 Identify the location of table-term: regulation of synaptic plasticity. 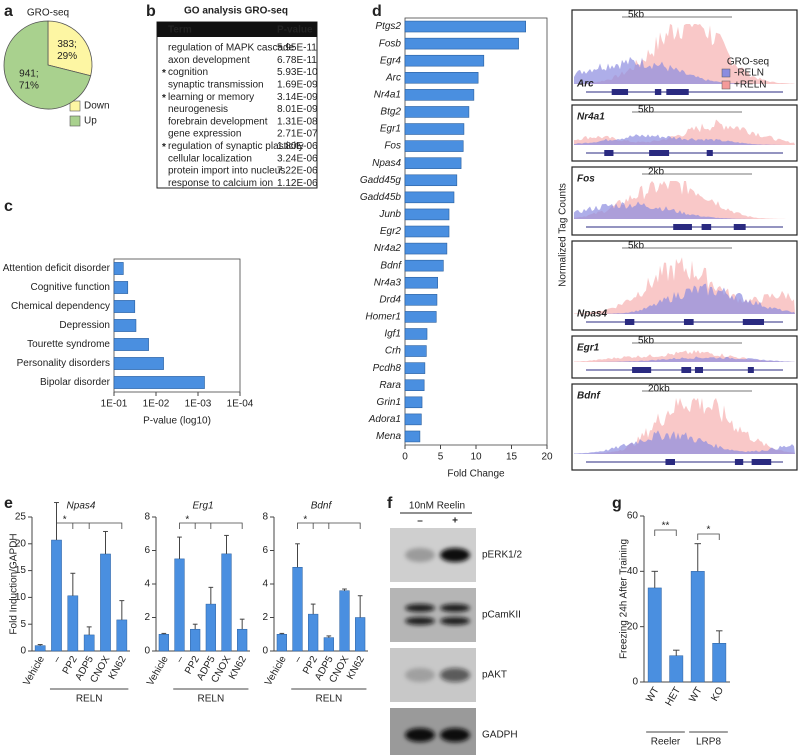
(236, 146).